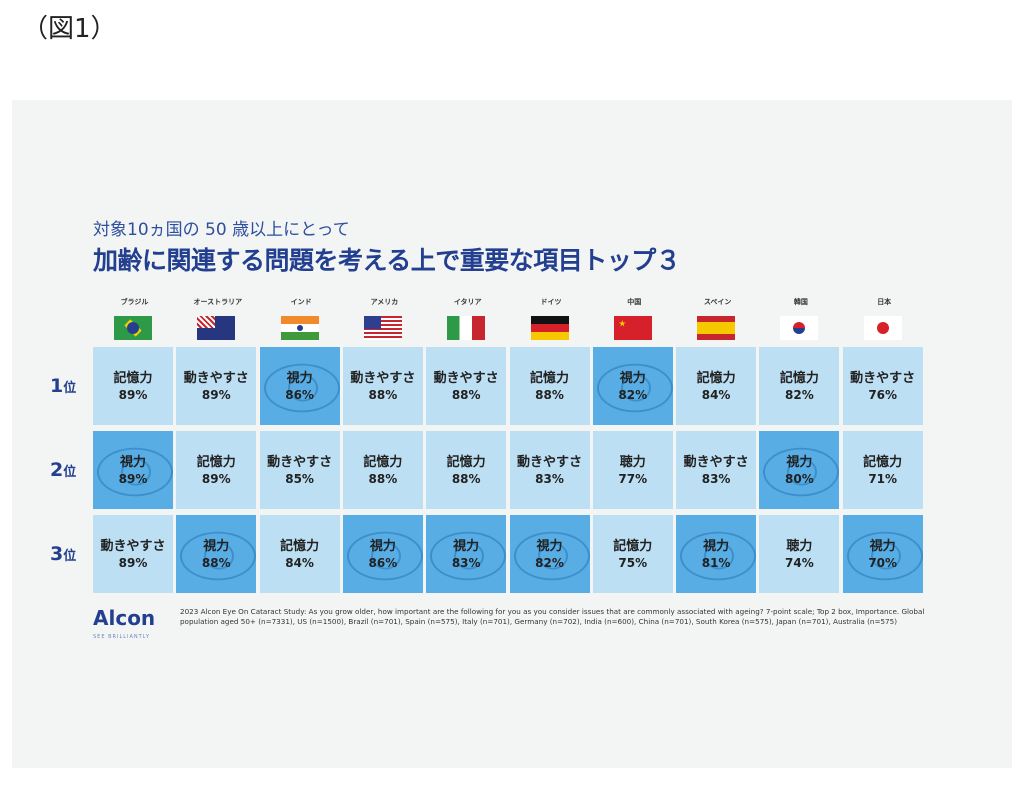  I want to click on item-percent: 70%, so click(883, 562).